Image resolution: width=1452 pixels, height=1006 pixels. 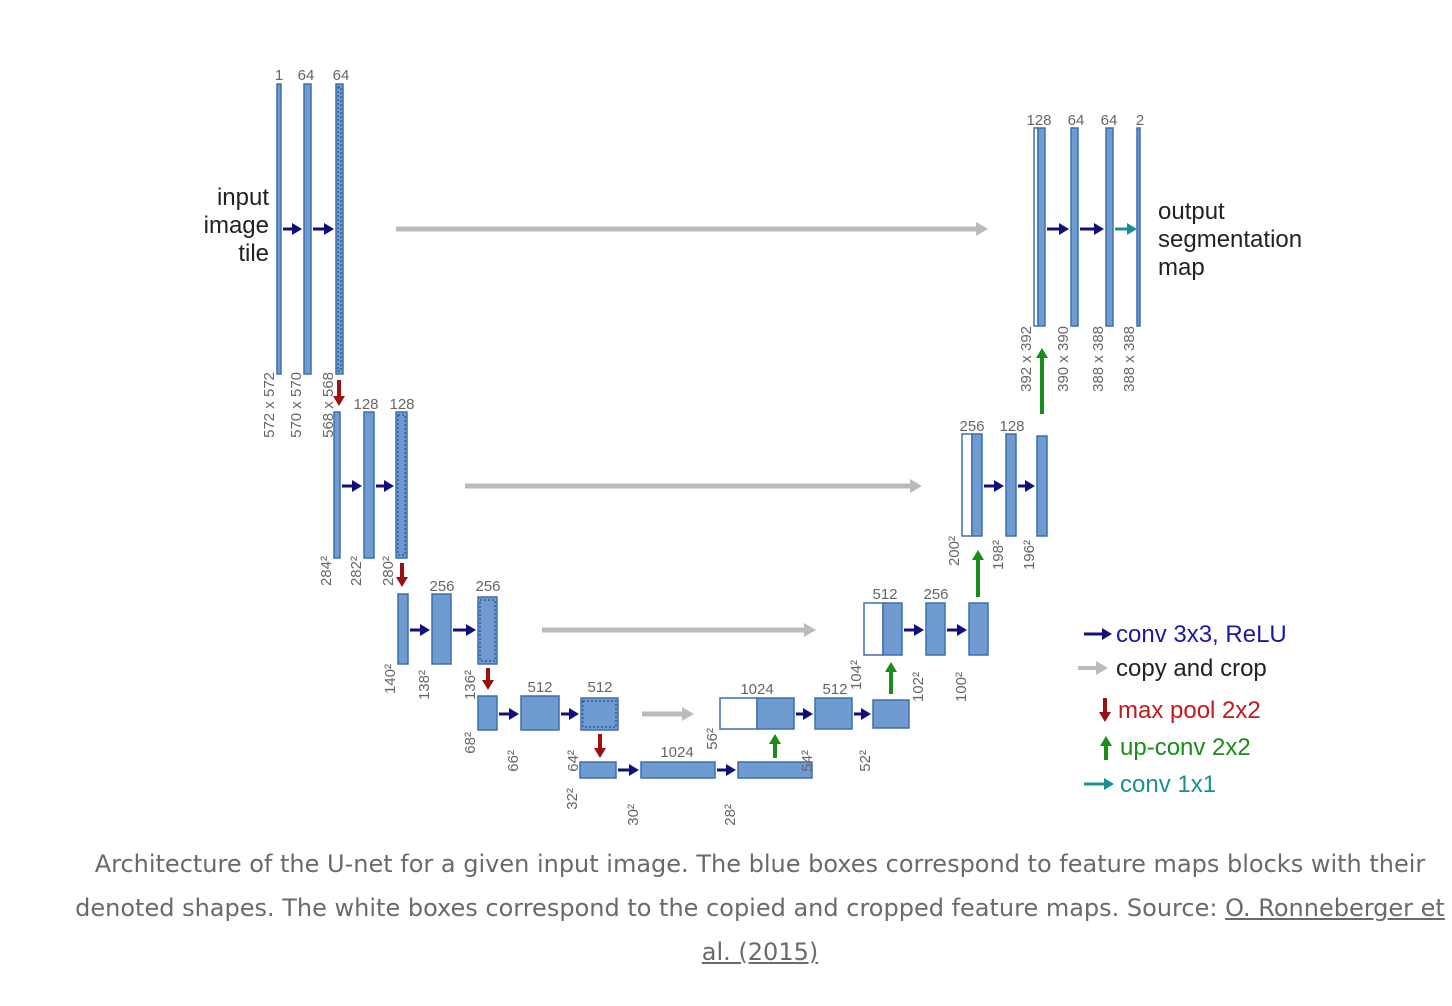 What do you see at coordinates (1038, 120) in the screenshot?
I see `channels-u1-1: 128` at bounding box center [1038, 120].